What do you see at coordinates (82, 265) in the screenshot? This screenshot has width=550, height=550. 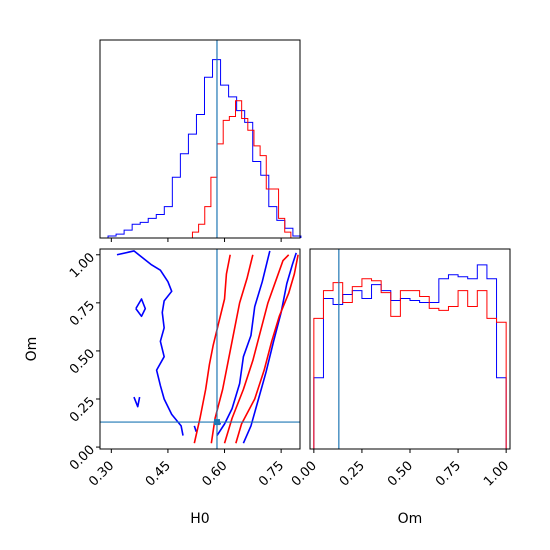 I see `contour-ytick-label: 1.00` at bounding box center [82, 265].